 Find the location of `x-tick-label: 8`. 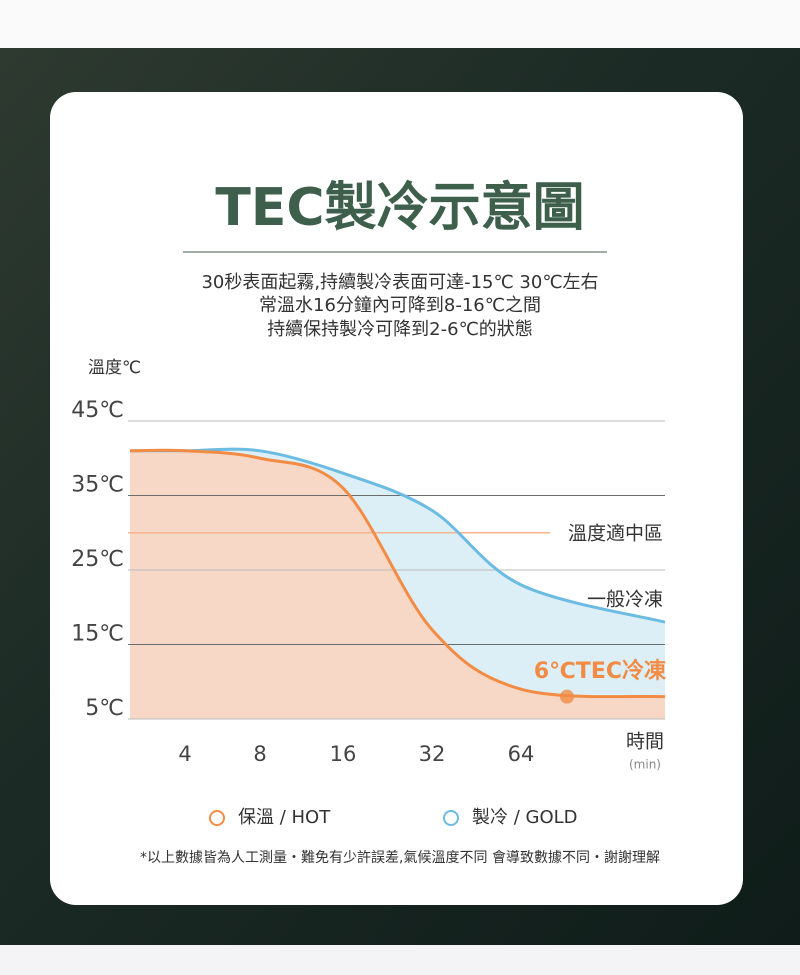

x-tick-label: 8 is located at coordinates (259, 754).